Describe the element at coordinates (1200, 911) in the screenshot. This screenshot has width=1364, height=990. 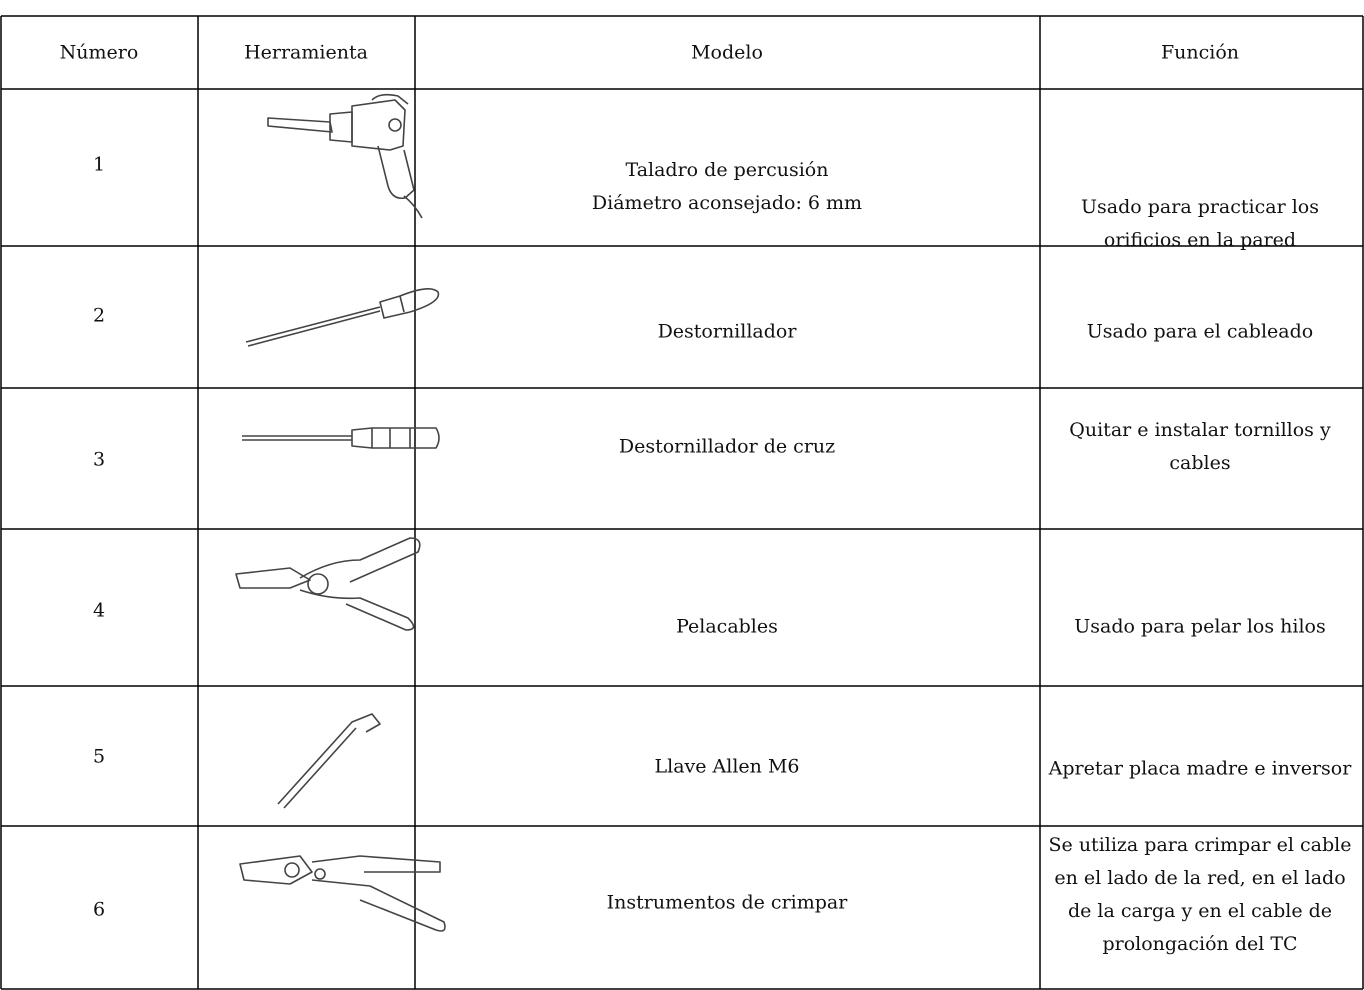
I see `text-line: de la carga y en el cable de` at that location.